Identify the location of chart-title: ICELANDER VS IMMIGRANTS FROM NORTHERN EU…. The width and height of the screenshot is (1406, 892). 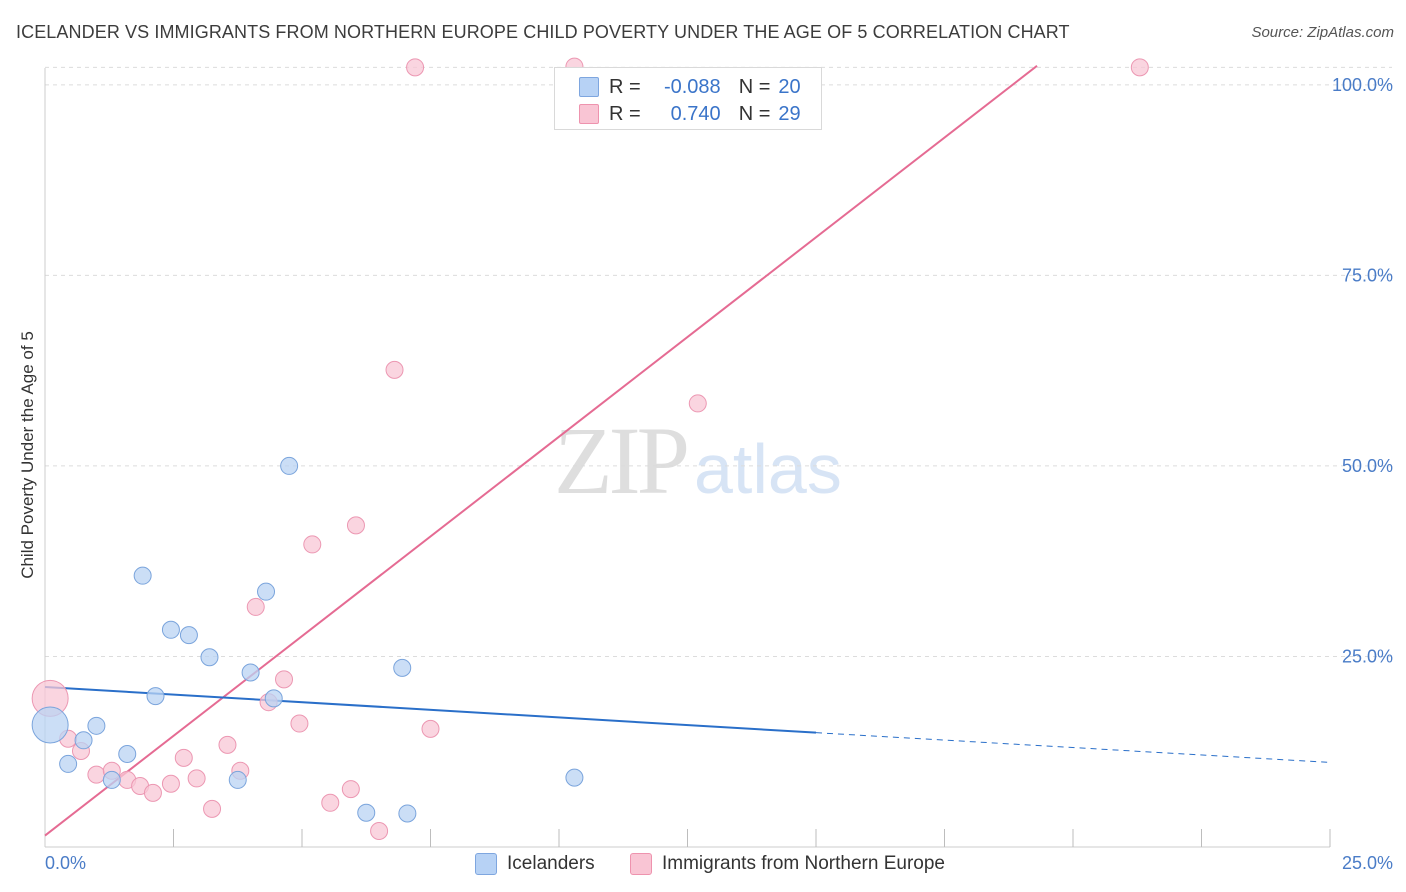
(543, 32).